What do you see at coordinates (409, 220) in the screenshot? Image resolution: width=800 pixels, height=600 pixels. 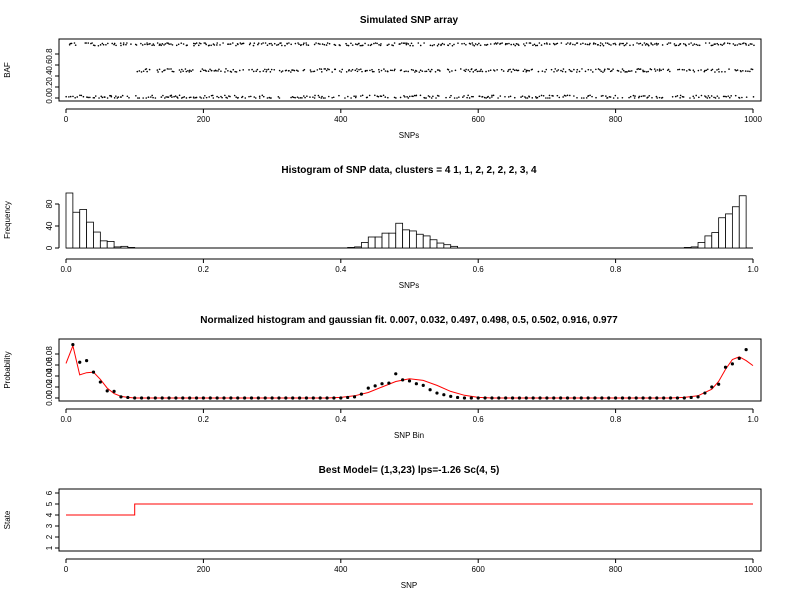 I see `panel-hist-marks` at bounding box center [409, 220].